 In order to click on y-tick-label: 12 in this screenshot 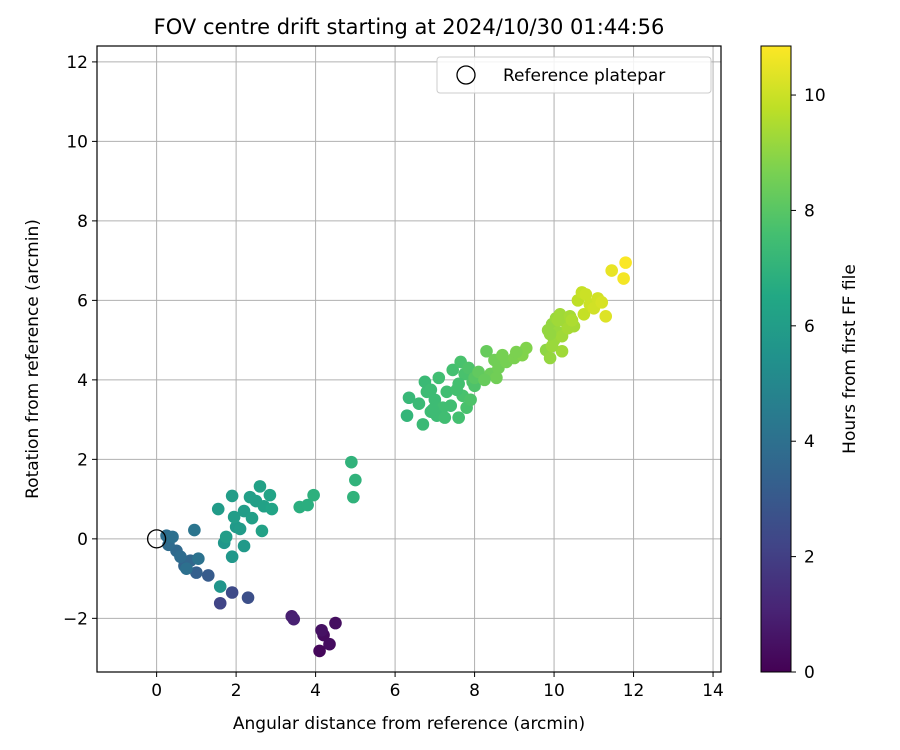, I will do `click(77, 63)`.